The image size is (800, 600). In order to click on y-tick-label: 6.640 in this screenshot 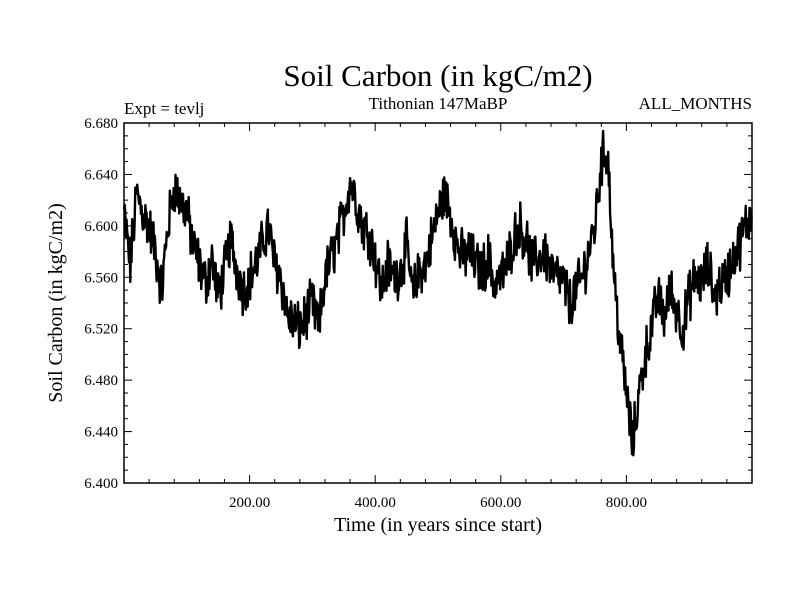, I will do `click(101, 175)`.